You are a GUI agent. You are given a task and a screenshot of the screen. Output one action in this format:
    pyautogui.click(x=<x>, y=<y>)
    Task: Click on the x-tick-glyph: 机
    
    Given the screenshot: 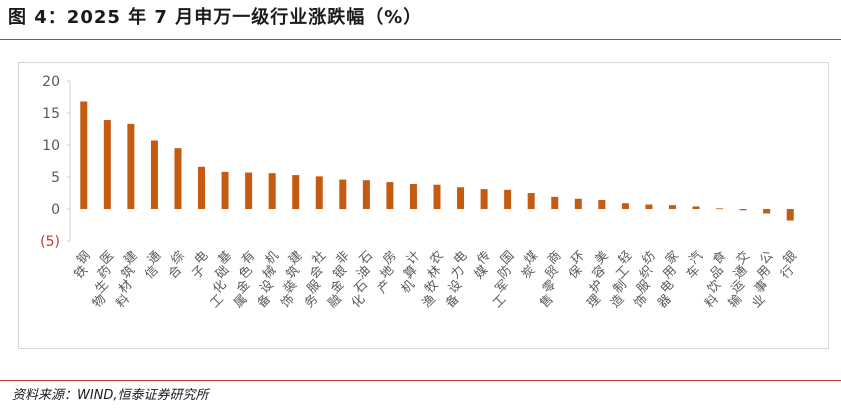 What is the action you would take?
    pyautogui.click(x=408, y=286)
    